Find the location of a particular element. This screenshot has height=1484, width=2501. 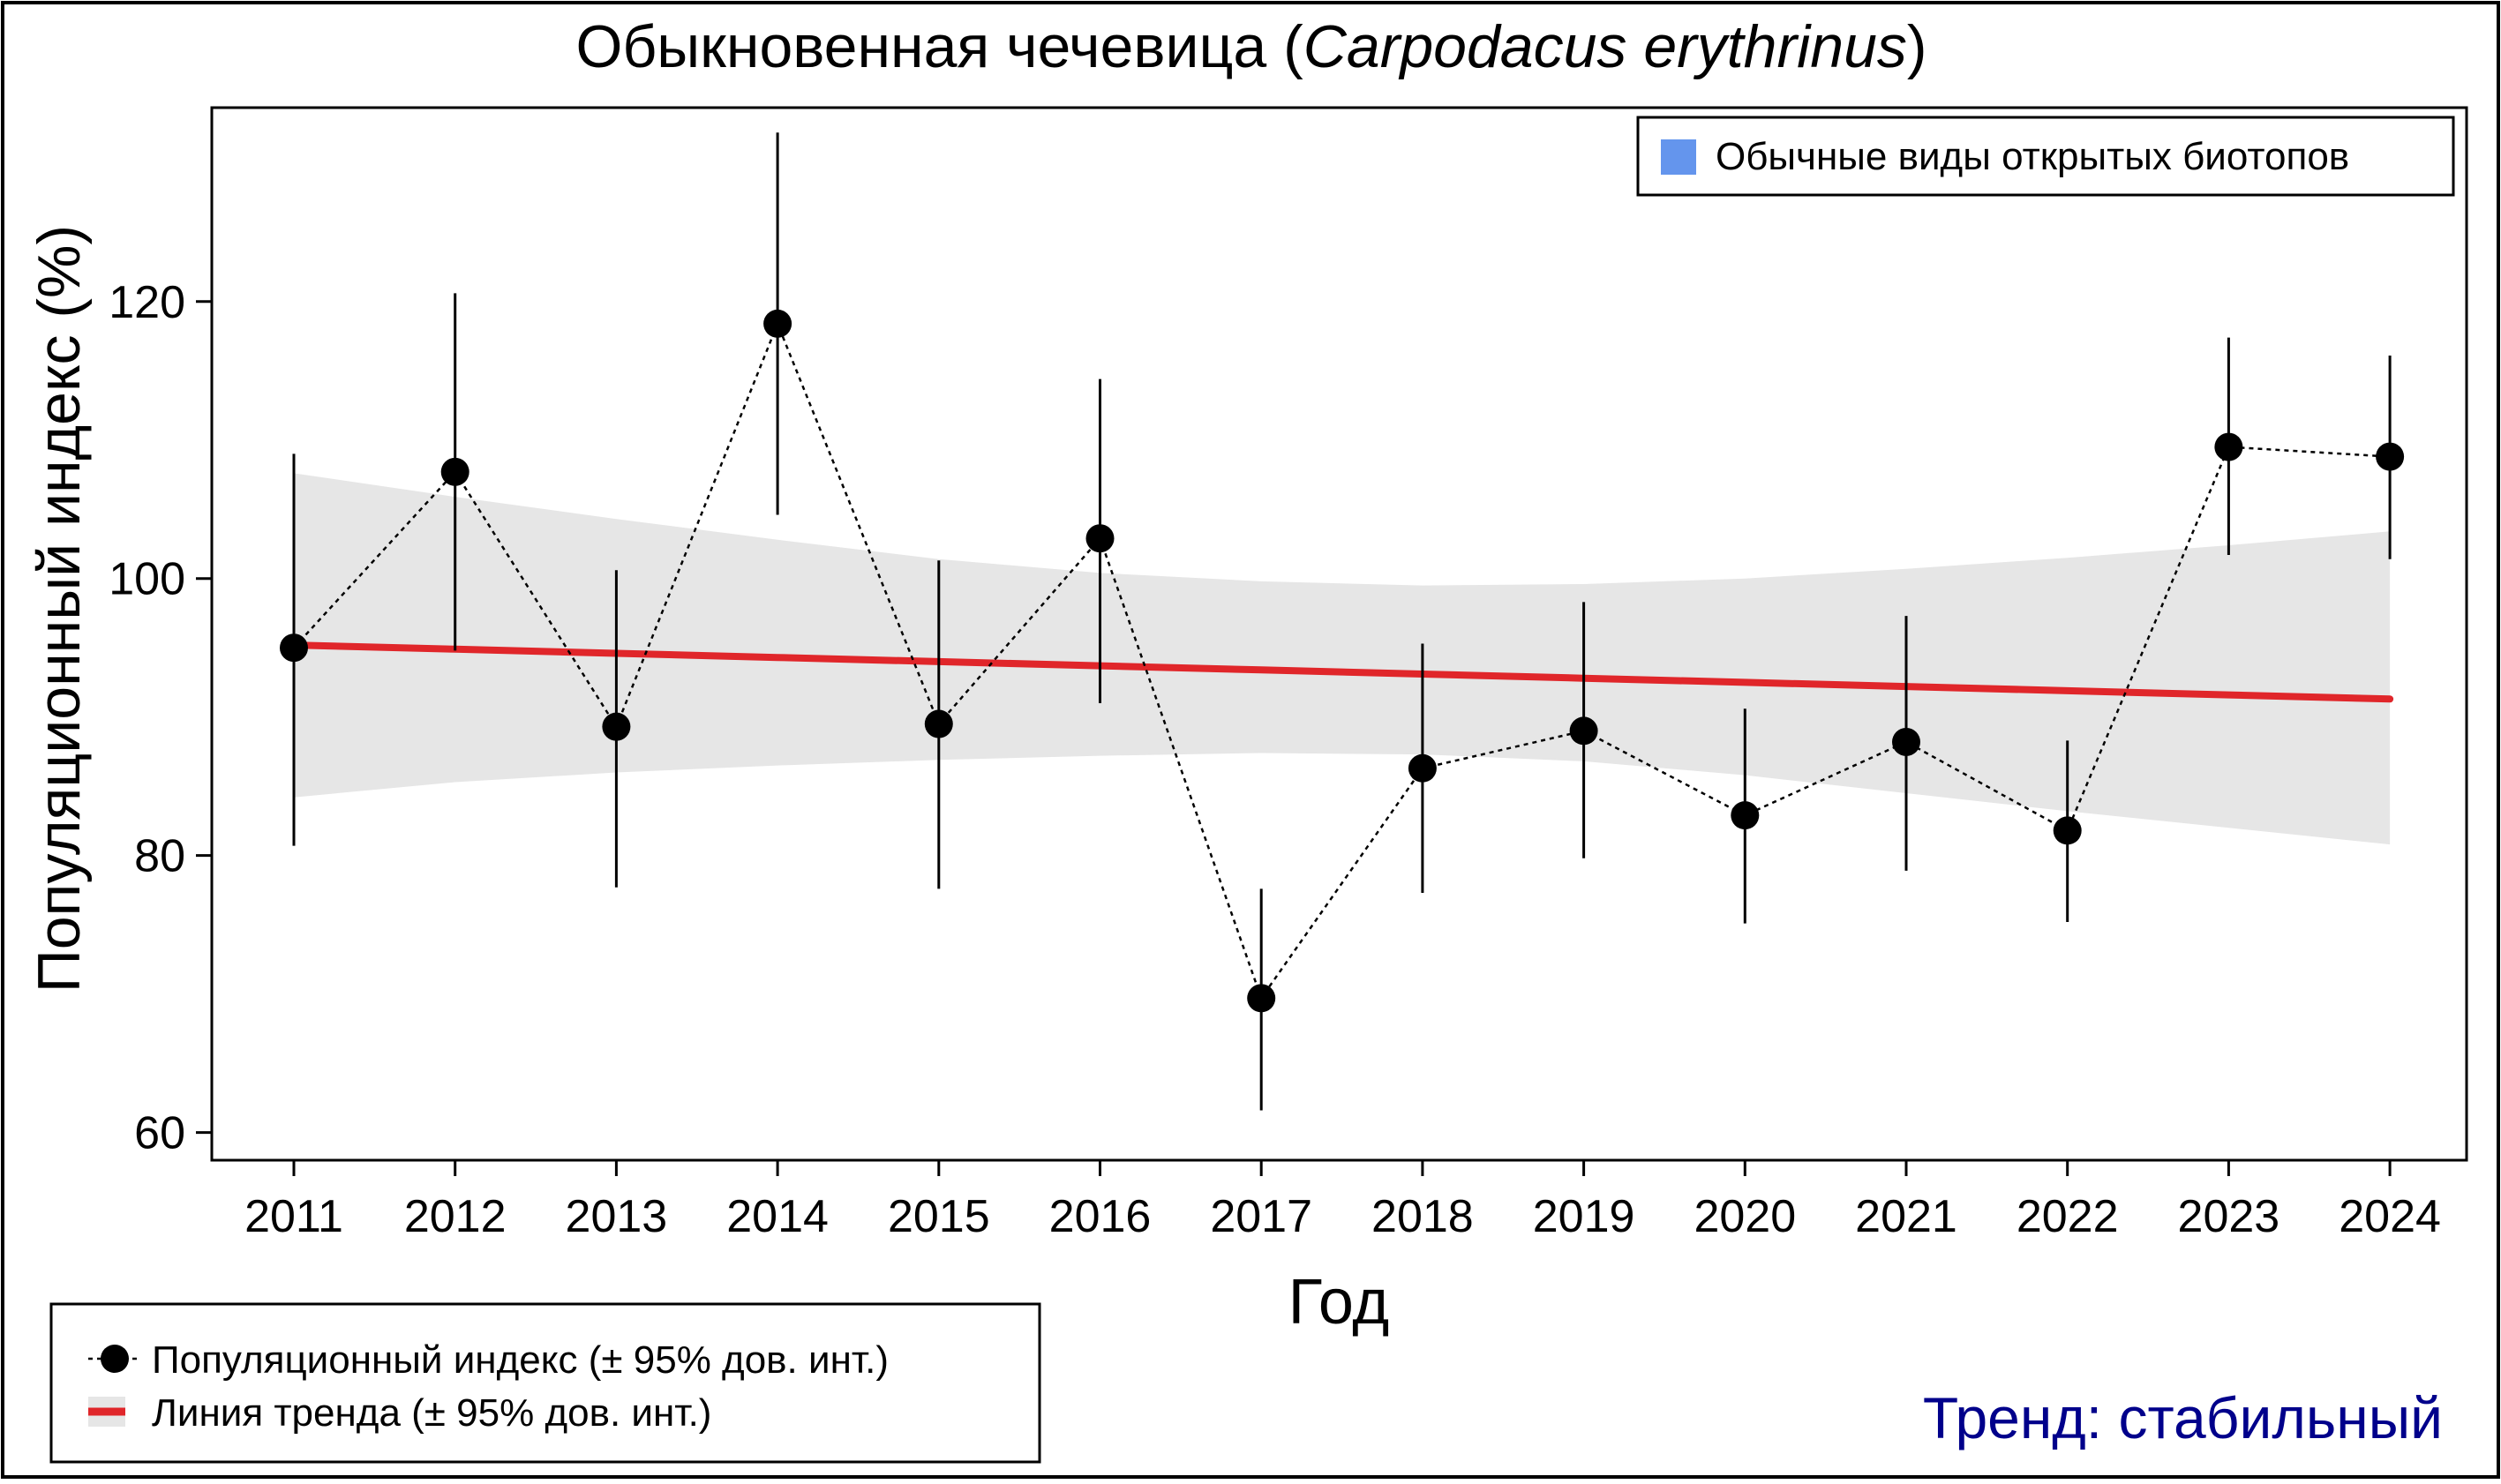

trend-annotation: Тренд: стабильный is located at coordinates (2183, 1417).